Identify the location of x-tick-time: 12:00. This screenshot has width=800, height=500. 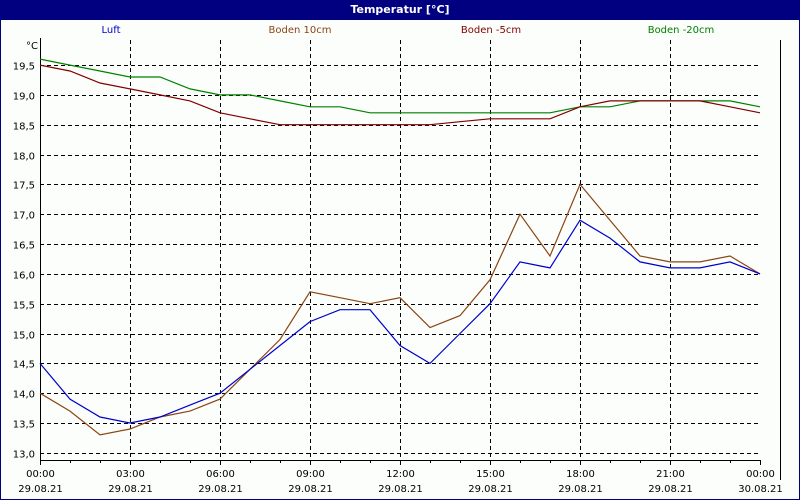
(400, 474).